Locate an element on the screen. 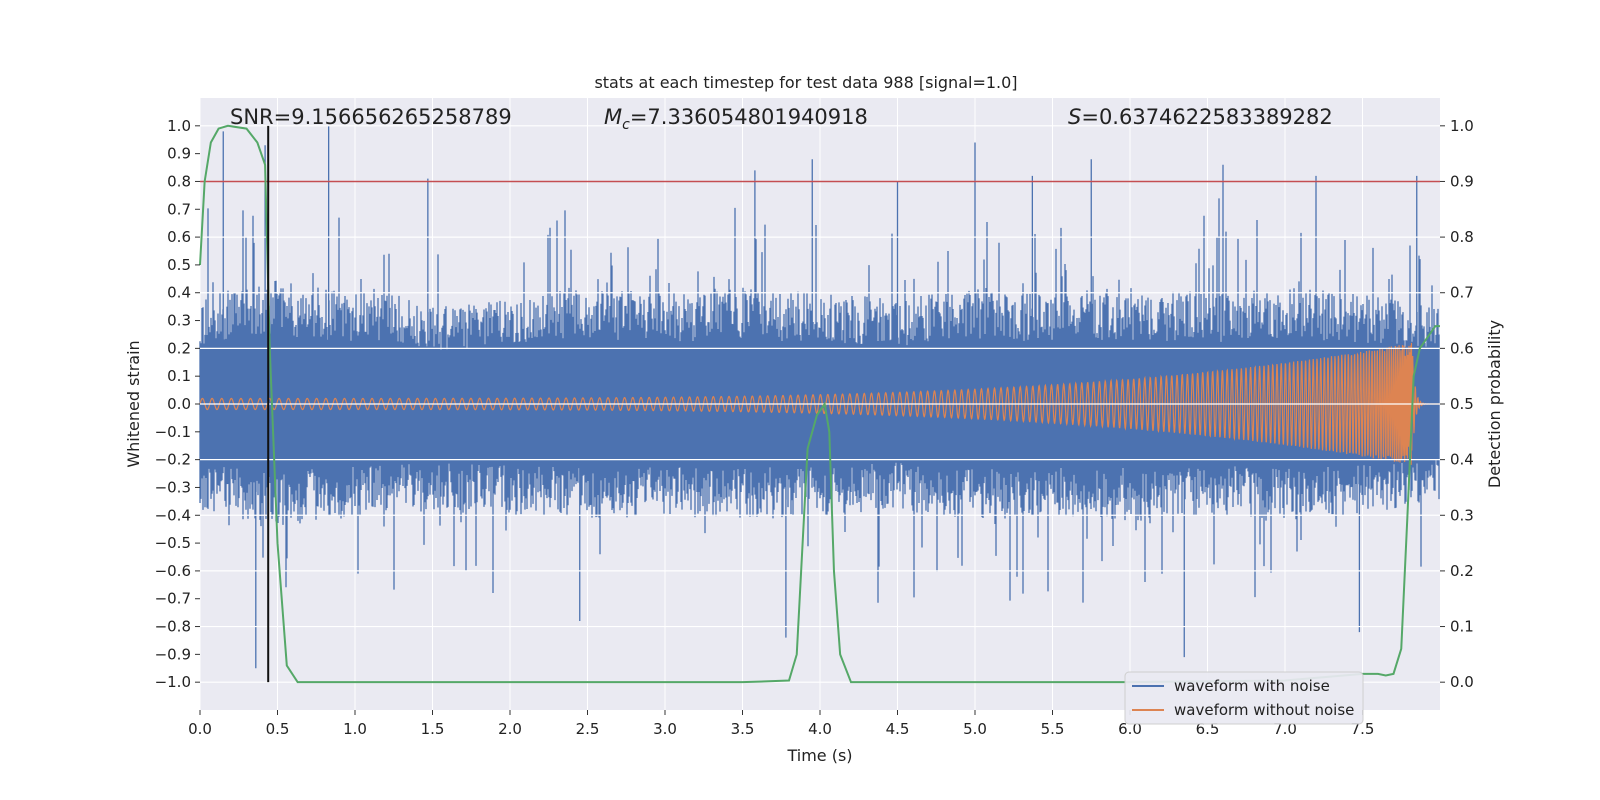 Image resolution: width=1600 pixels, height=800 pixels. y2-tick-label: 0.1 is located at coordinates (1462, 627).